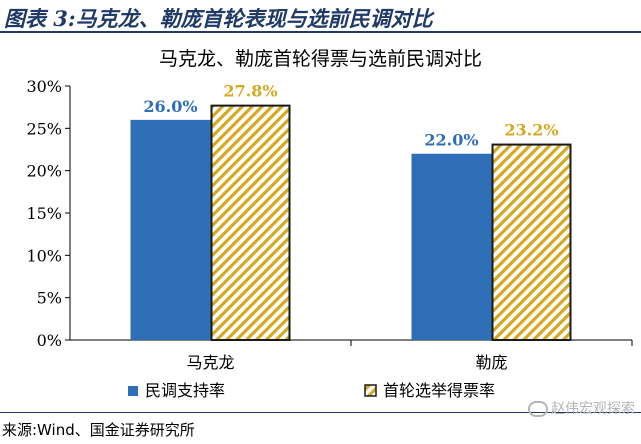 This screenshot has height=444, width=641. I want to click on y-tick-label: 30%, so click(44, 86).